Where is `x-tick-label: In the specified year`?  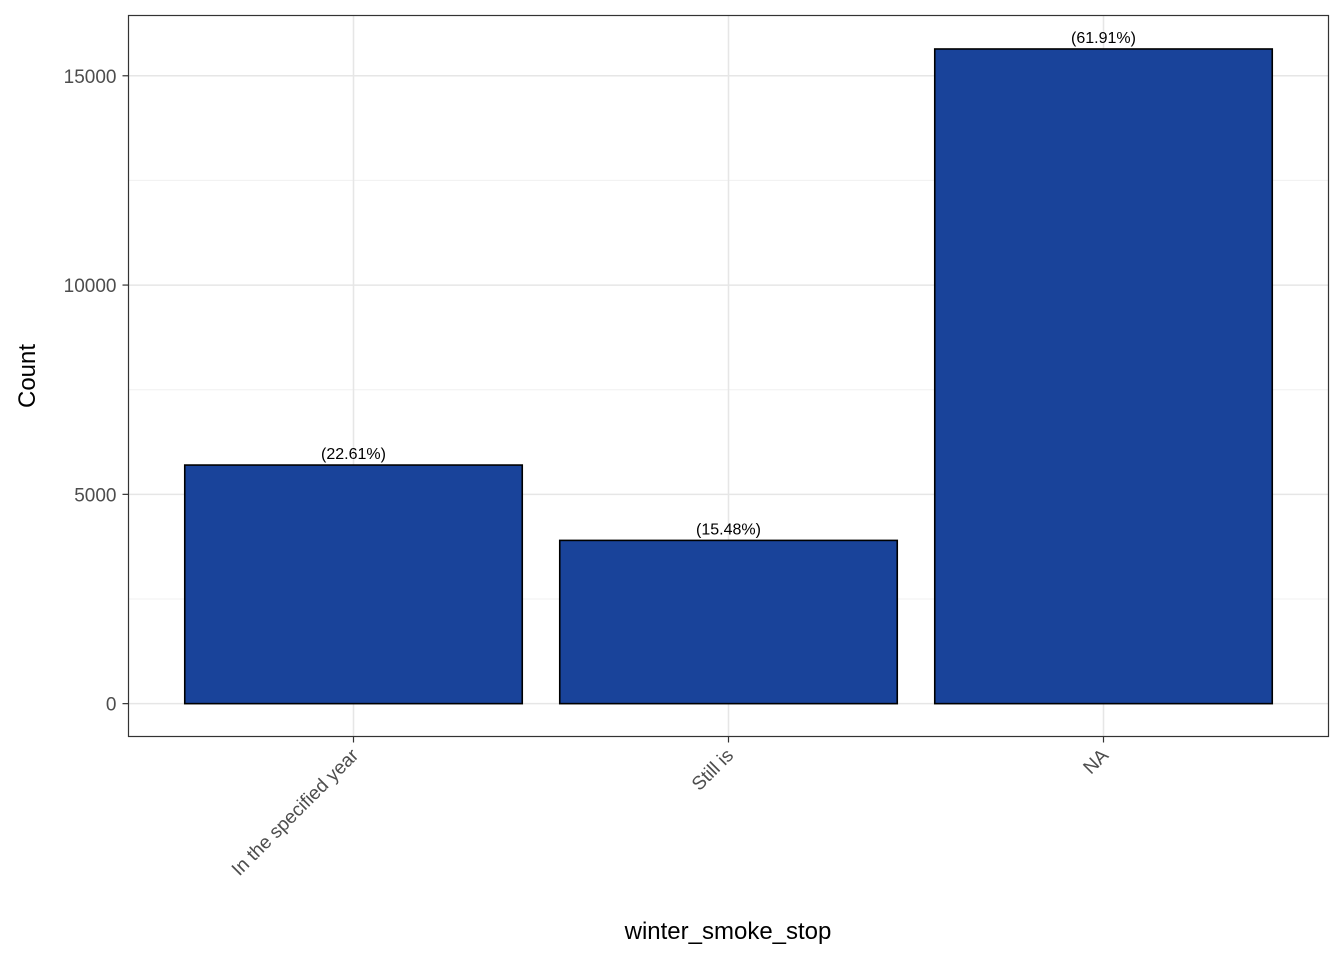
x-tick-label: In the specified year is located at coordinates (296, 813).